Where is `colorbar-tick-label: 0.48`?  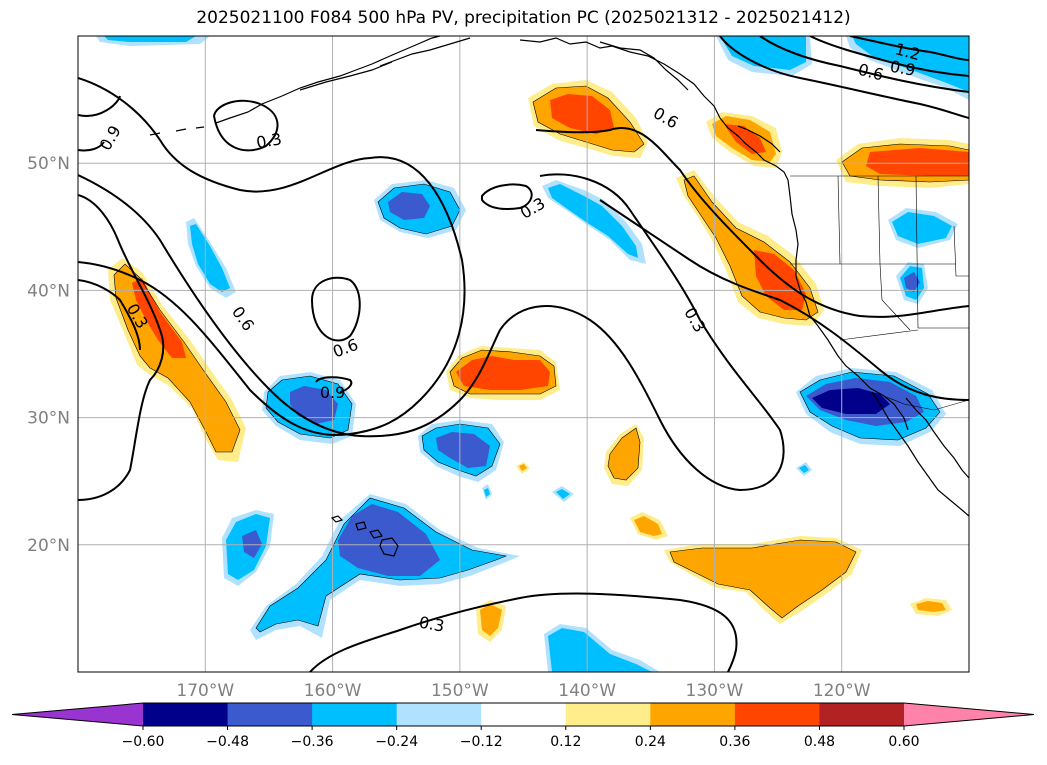
colorbar-tick-label: 0.48 is located at coordinates (819, 742).